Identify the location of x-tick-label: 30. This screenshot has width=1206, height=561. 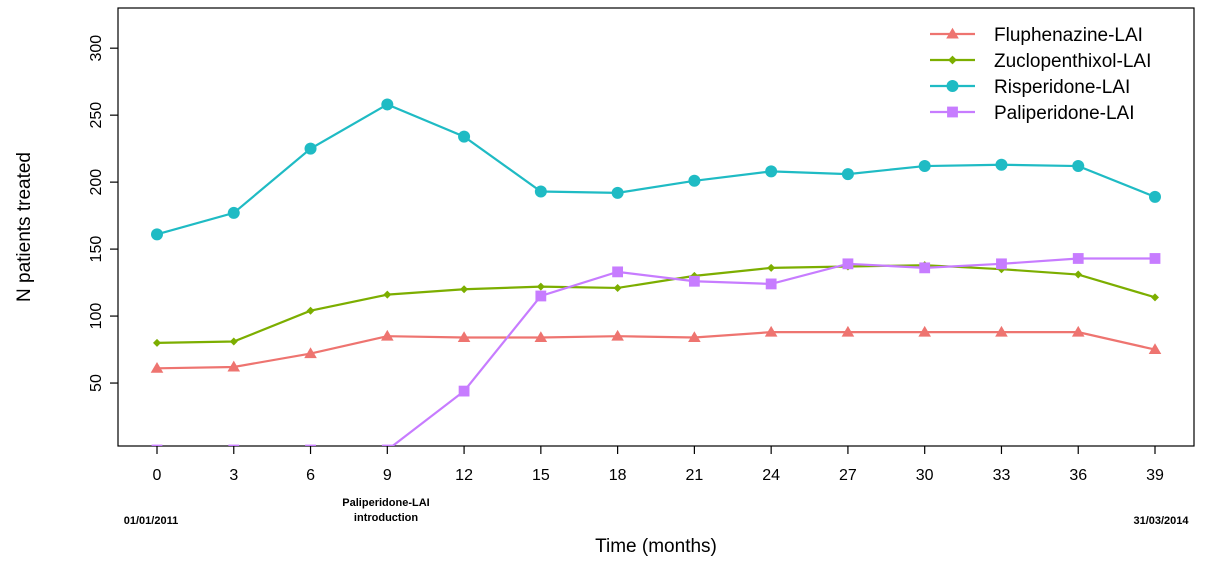
(925, 475).